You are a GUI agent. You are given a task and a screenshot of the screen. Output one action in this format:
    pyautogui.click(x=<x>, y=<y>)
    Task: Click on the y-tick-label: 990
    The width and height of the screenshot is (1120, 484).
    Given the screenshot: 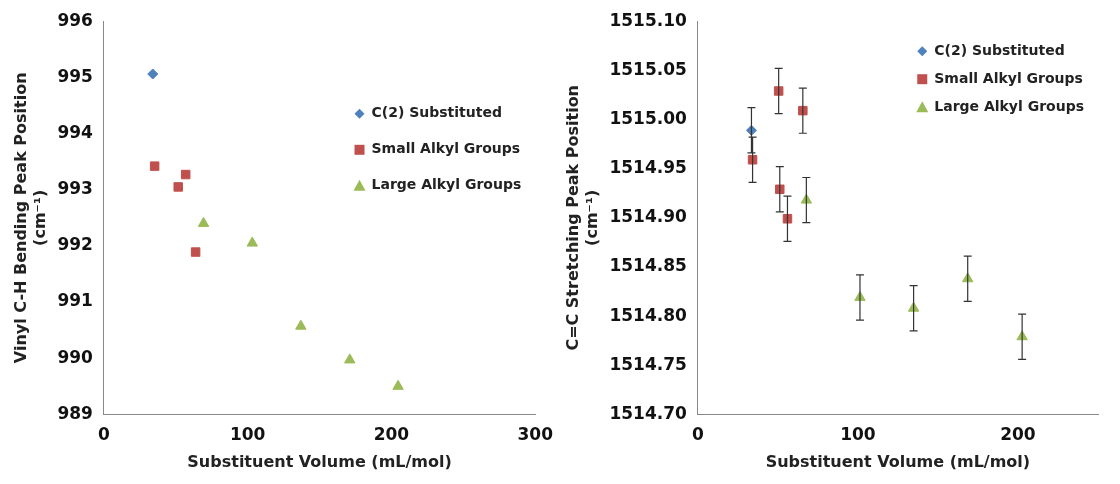 What is the action you would take?
    pyautogui.click(x=75, y=356)
    